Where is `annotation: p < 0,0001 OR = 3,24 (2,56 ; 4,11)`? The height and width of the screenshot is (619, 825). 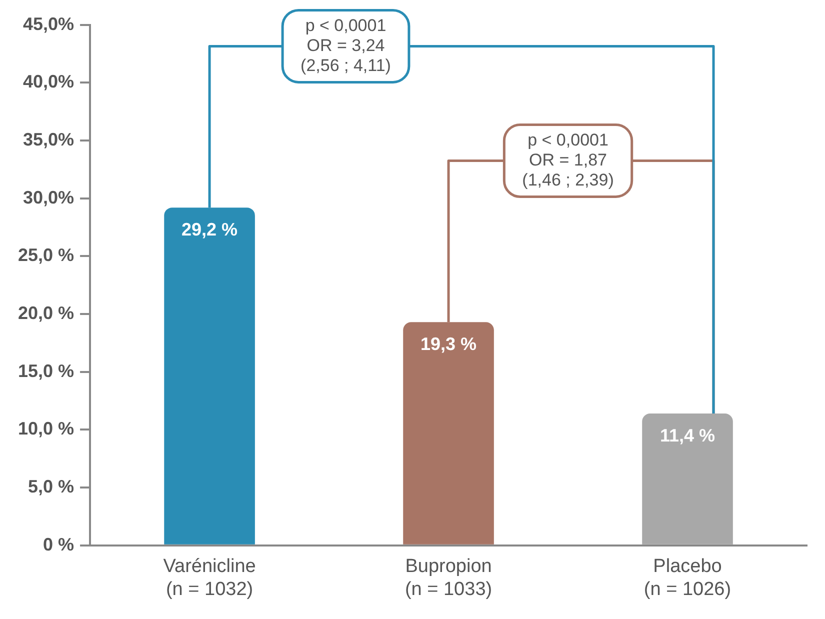
annotation: p < 0,0001 OR = 3,24 (2,56 ; 4,11) is located at coordinates (345, 45).